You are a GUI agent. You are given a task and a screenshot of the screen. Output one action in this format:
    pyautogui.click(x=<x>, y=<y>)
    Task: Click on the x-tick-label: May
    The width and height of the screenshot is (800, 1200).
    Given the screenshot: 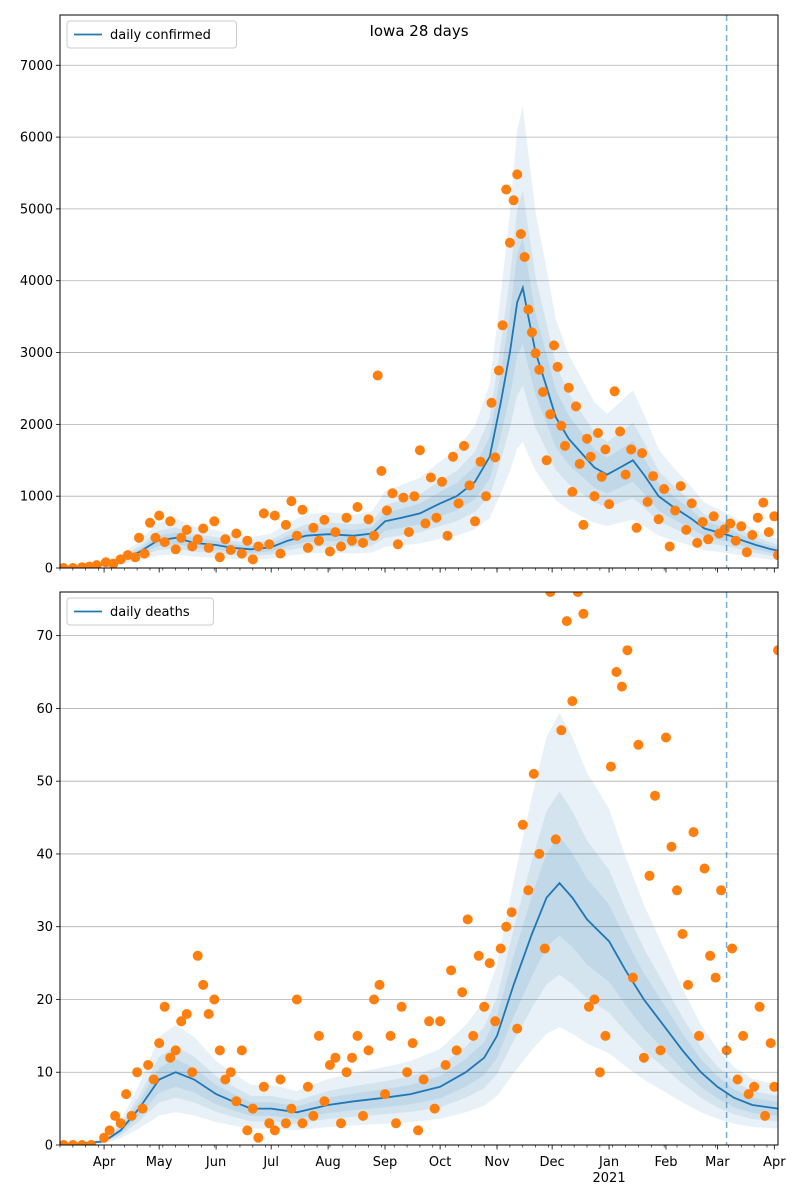 What is the action you would take?
    pyautogui.click(x=159, y=1162)
    